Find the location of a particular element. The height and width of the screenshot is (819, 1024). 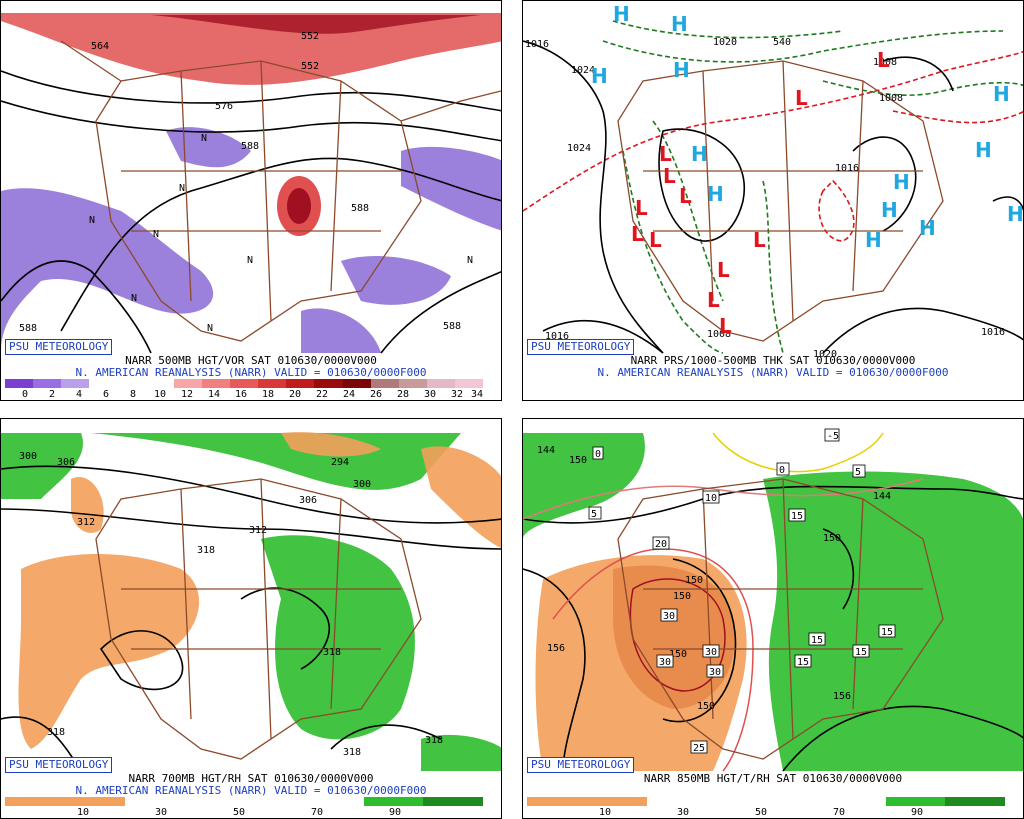

contour-label: 564 is located at coordinates (100, 46).